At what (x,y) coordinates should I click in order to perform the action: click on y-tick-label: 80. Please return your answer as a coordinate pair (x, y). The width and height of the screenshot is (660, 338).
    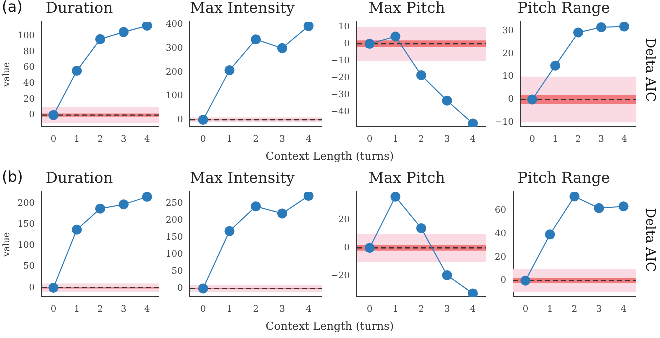
    Looking at the image, I should click on (30, 52).